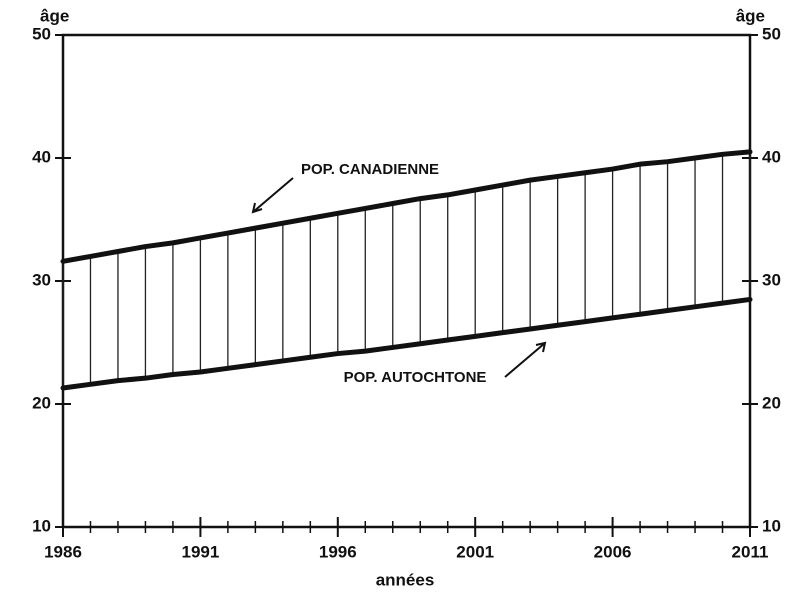 The width and height of the screenshot is (809, 592). What do you see at coordinates (41, 525) in the screenshot?
I see `y-tick-label: 10` at bounding box center [41, 525].